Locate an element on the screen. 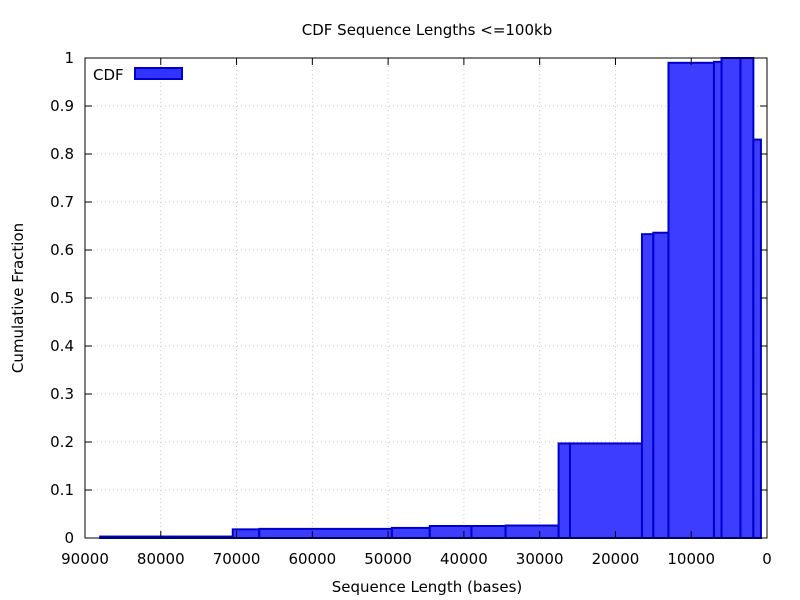 Image resolution: width=800 pixels, height=600 pixels. chart-title: CDF Sequence Lengths <=100kb is located at coordinates (427, 30).